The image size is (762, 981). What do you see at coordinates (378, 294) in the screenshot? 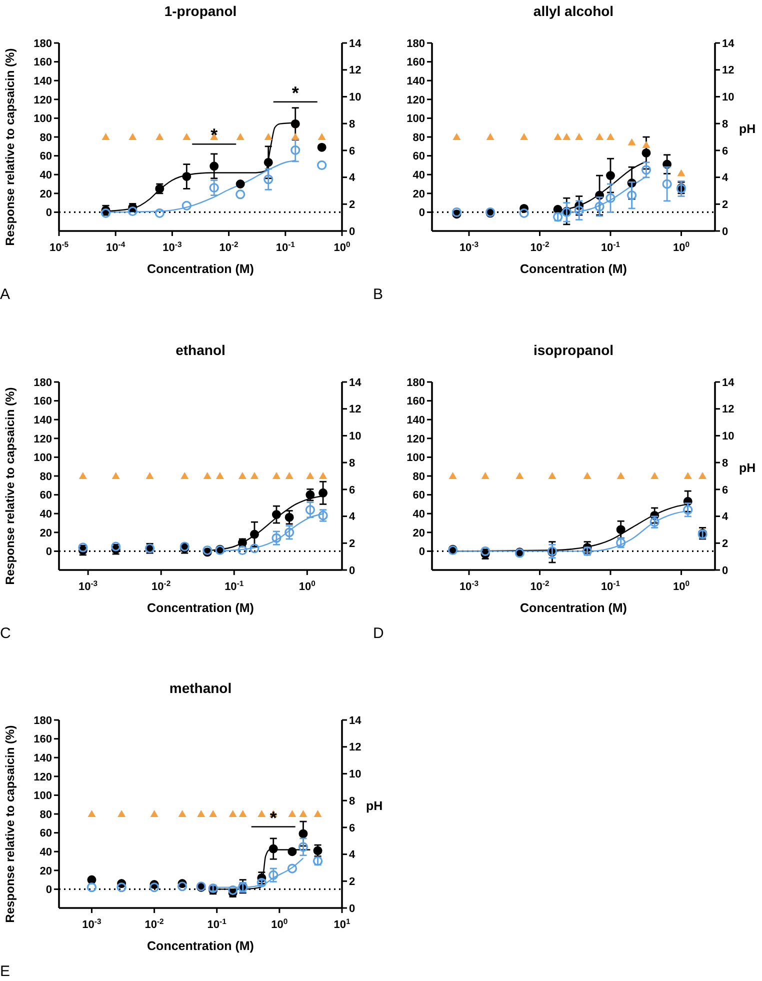
I see `text: B` at bounding box center [378, 294].